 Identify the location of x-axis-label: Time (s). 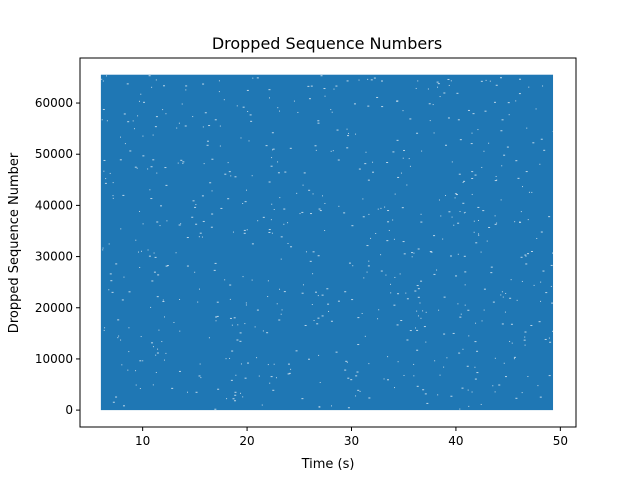
(328, 464).